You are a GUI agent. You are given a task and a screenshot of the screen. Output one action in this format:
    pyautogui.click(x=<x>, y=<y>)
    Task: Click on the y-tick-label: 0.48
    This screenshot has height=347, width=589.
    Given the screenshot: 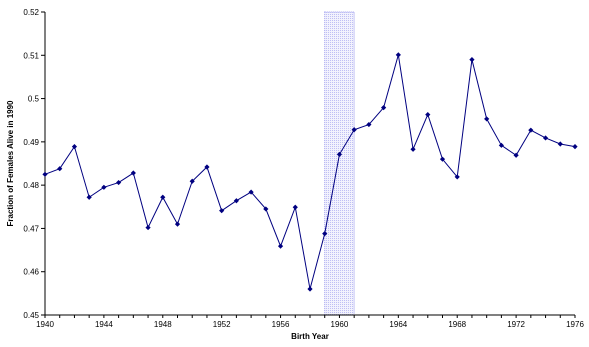 What is the action you would take?
    pyautogui.click(x=31, y=185)
    